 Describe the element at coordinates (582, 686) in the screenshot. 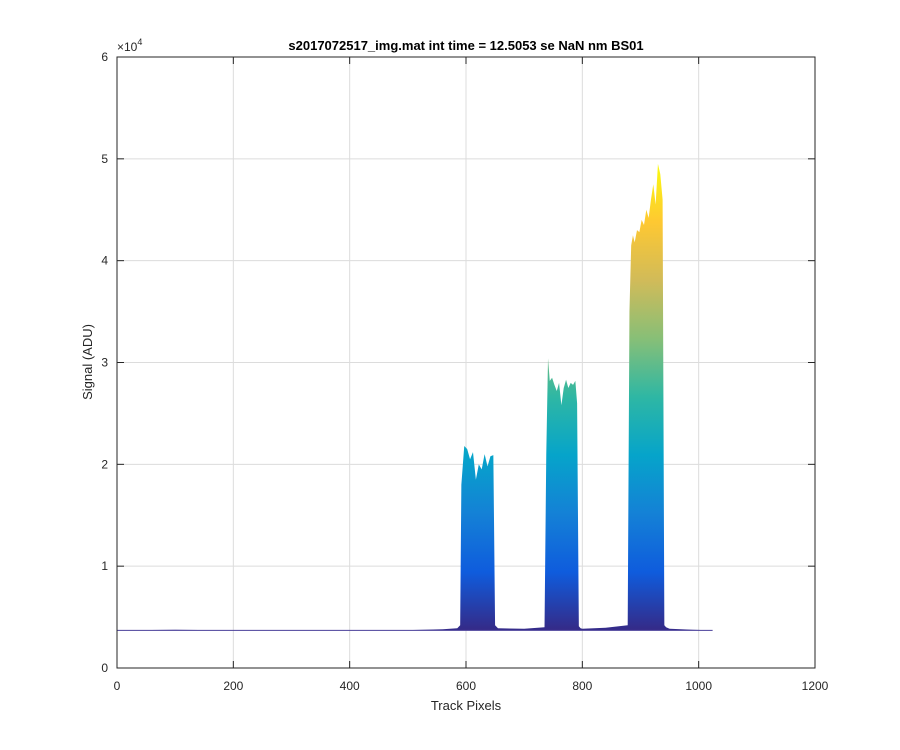

I see `x-tick-label: 800` at that location.